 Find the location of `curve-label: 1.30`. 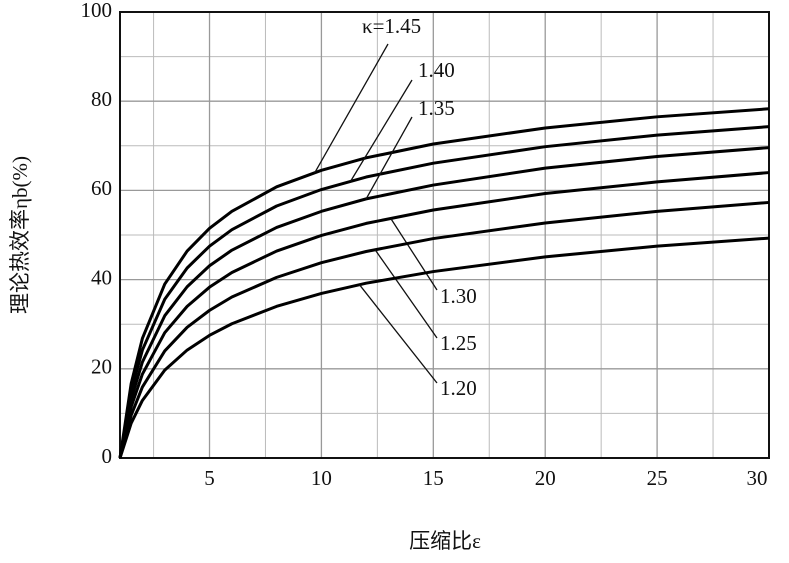

curve-label: 1.30 is located at coordinates (458, 296).